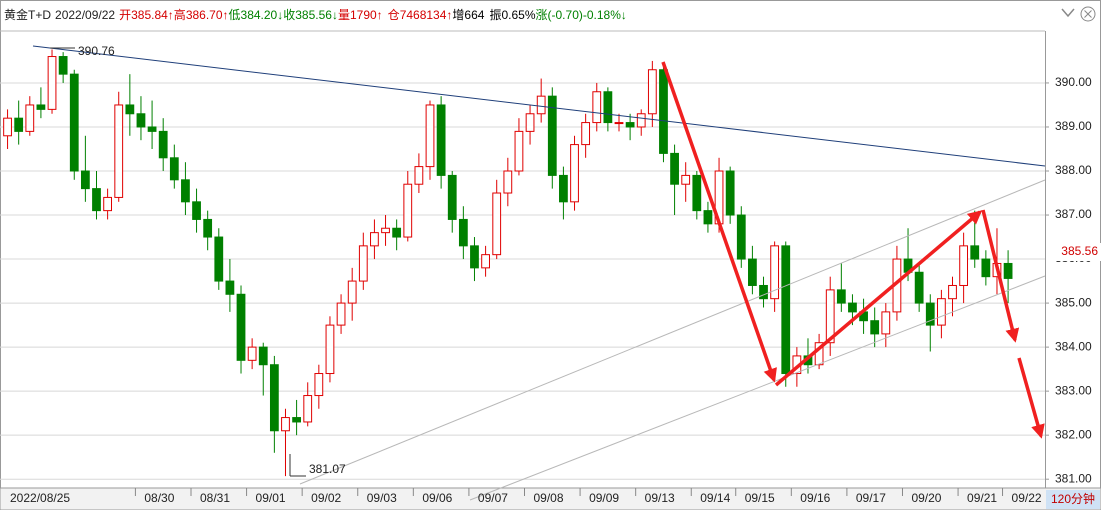  What do you see at coordinates (215, 498) in the screenshot?
I see `x-tick-label: 08/31` at bounding box center [215, 498].